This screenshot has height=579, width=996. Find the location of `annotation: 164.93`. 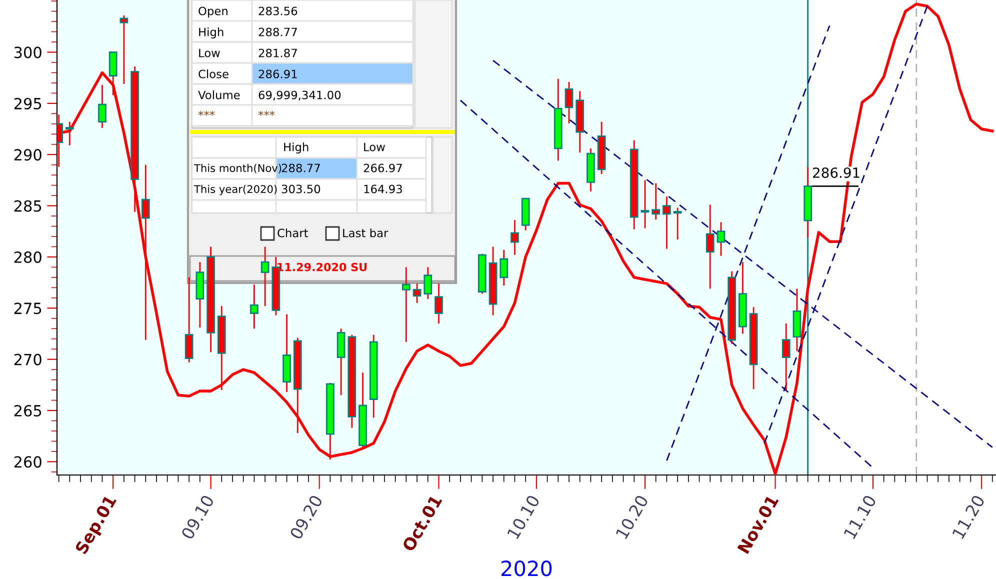

annotation: 164.93 is located at coordinates (383, 189).